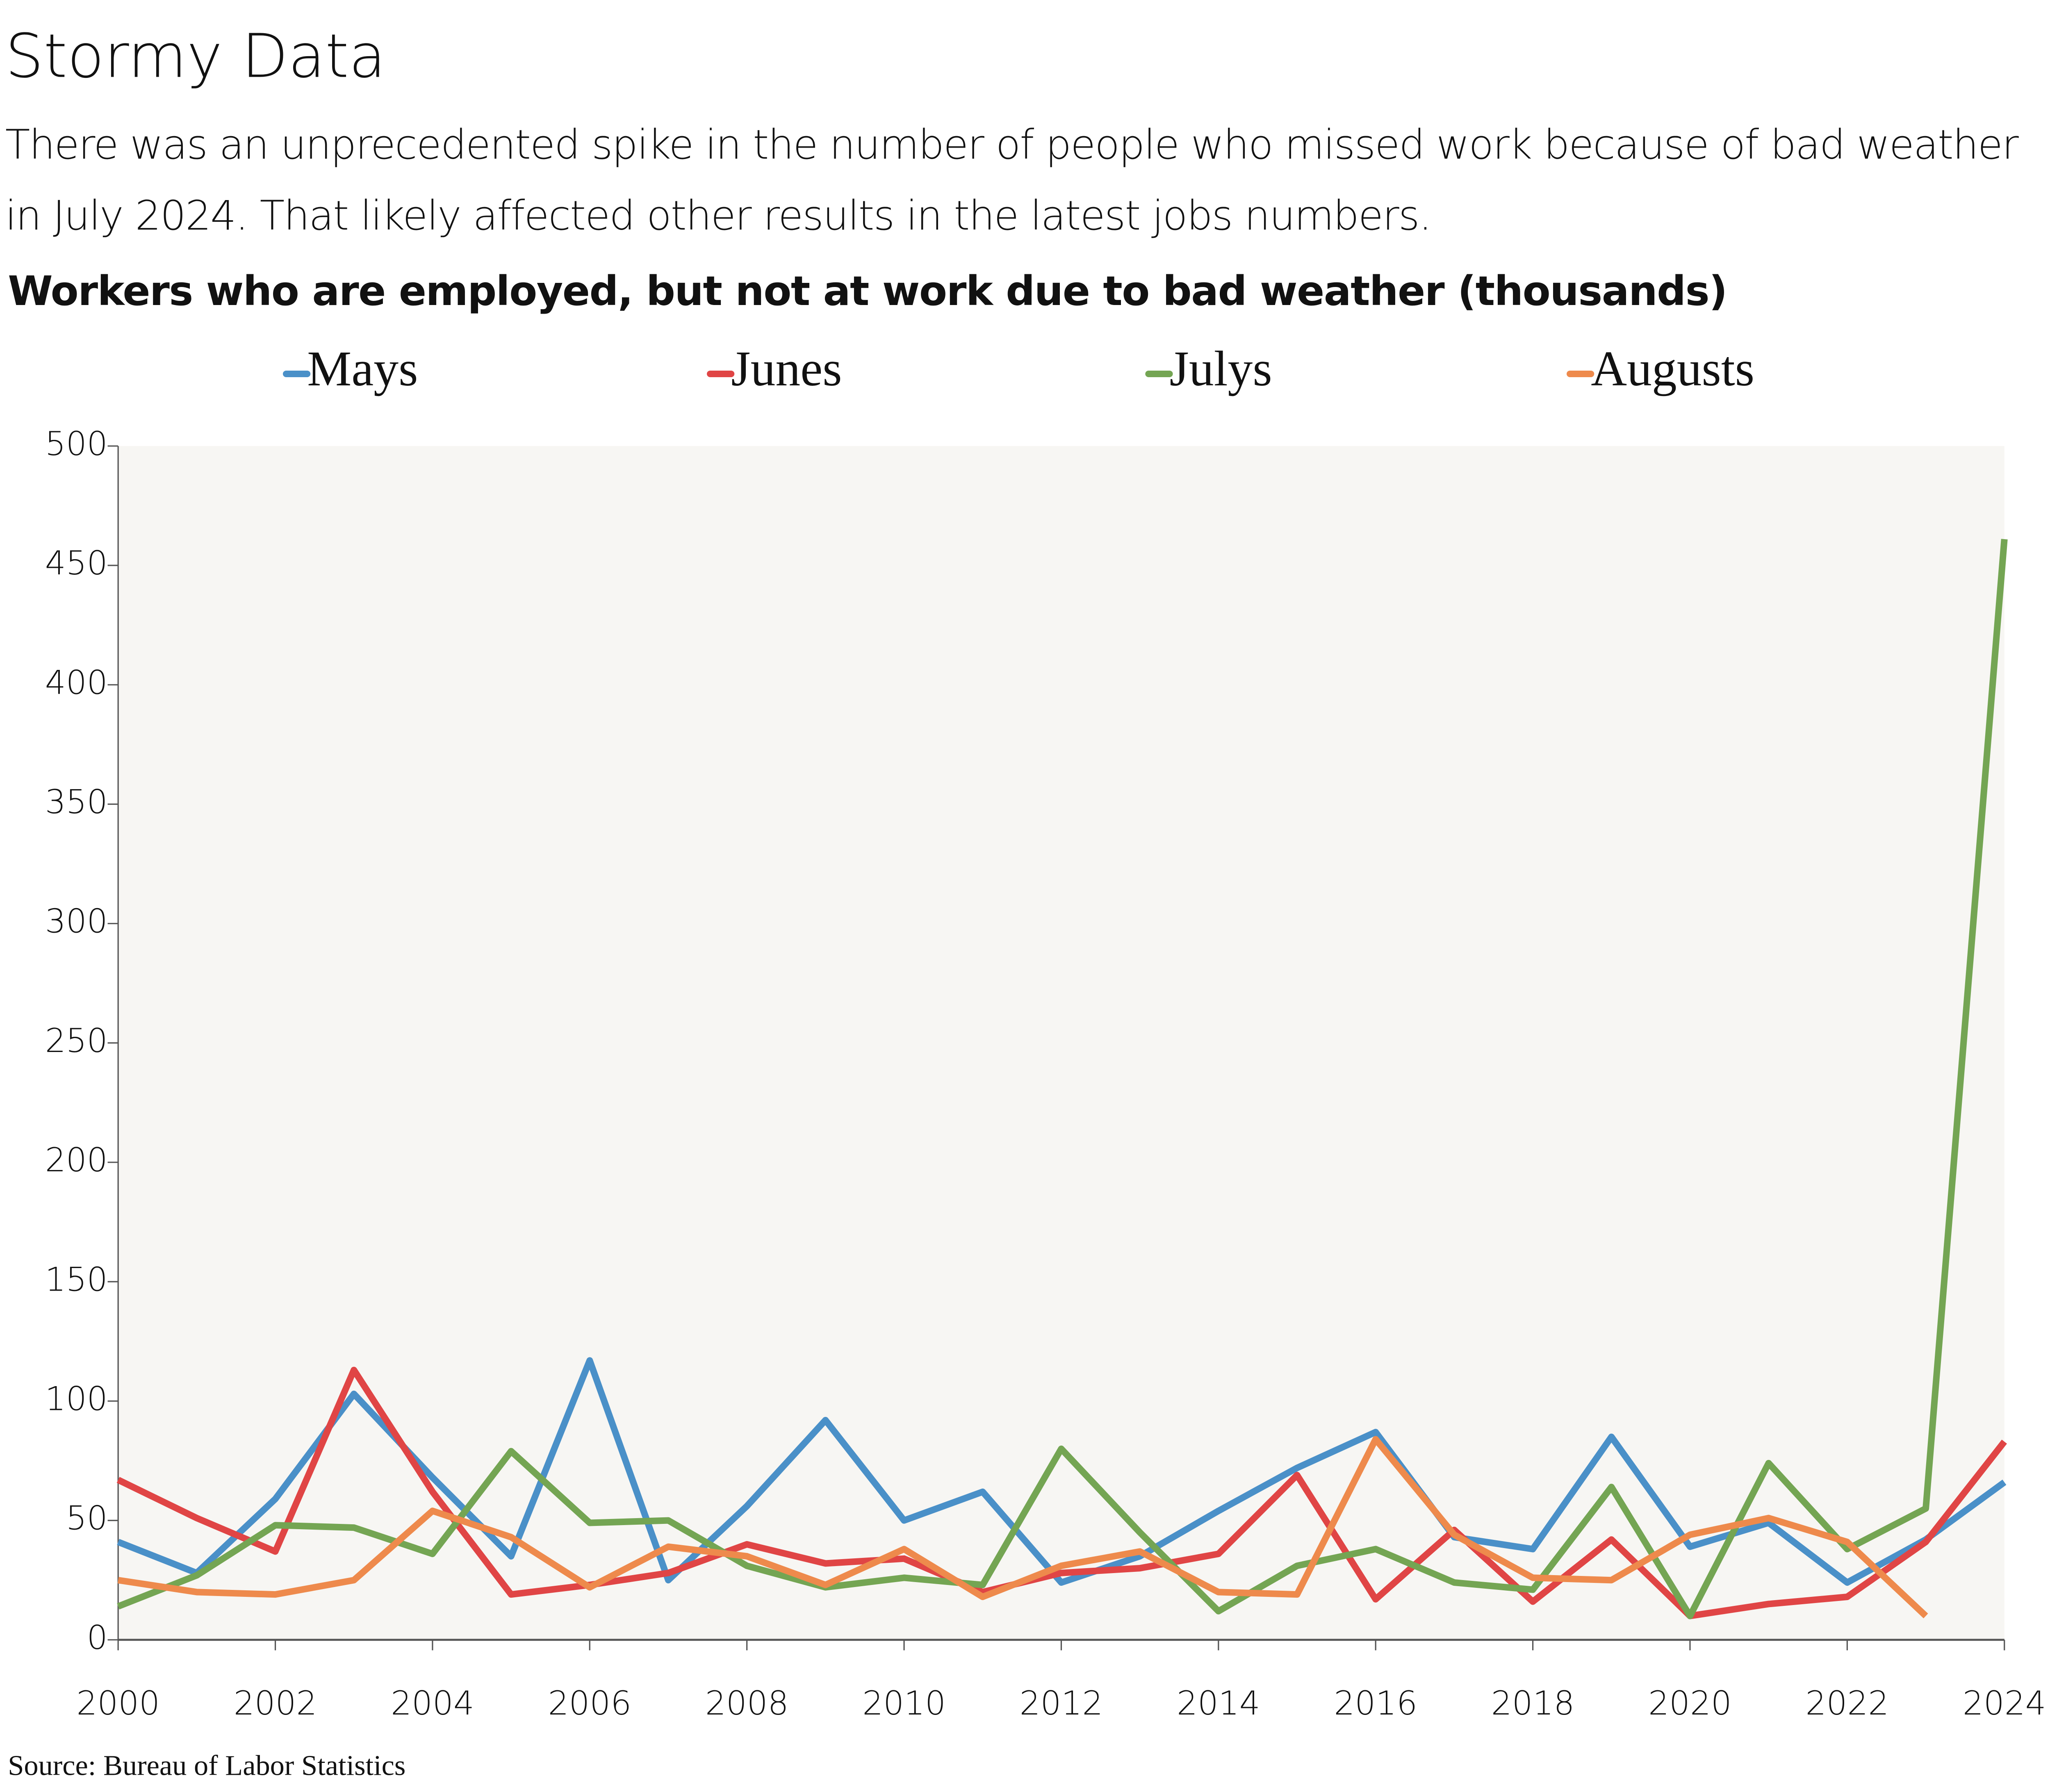 This screenshot has height=1792, width=2050. What do you see at coordinates (1533, 1703) in the screenshot?
I see `x-tick-label: 2018` at bounding box center [1533, 1703].